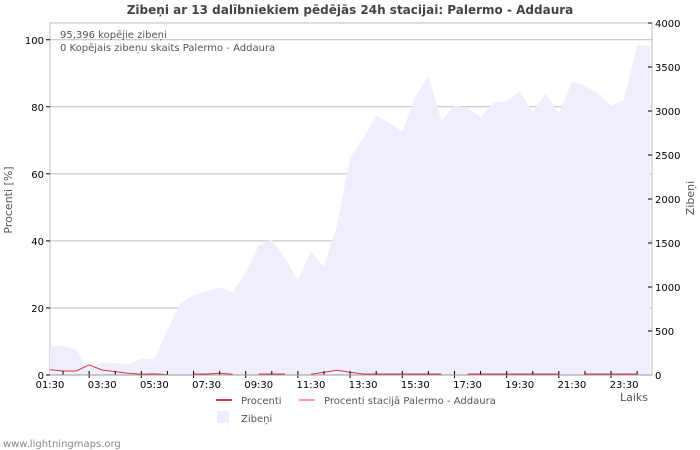  Describe the element at coordinates (37, 175) in the screenshot. I see `y-left-tick-label: 60` at that location.